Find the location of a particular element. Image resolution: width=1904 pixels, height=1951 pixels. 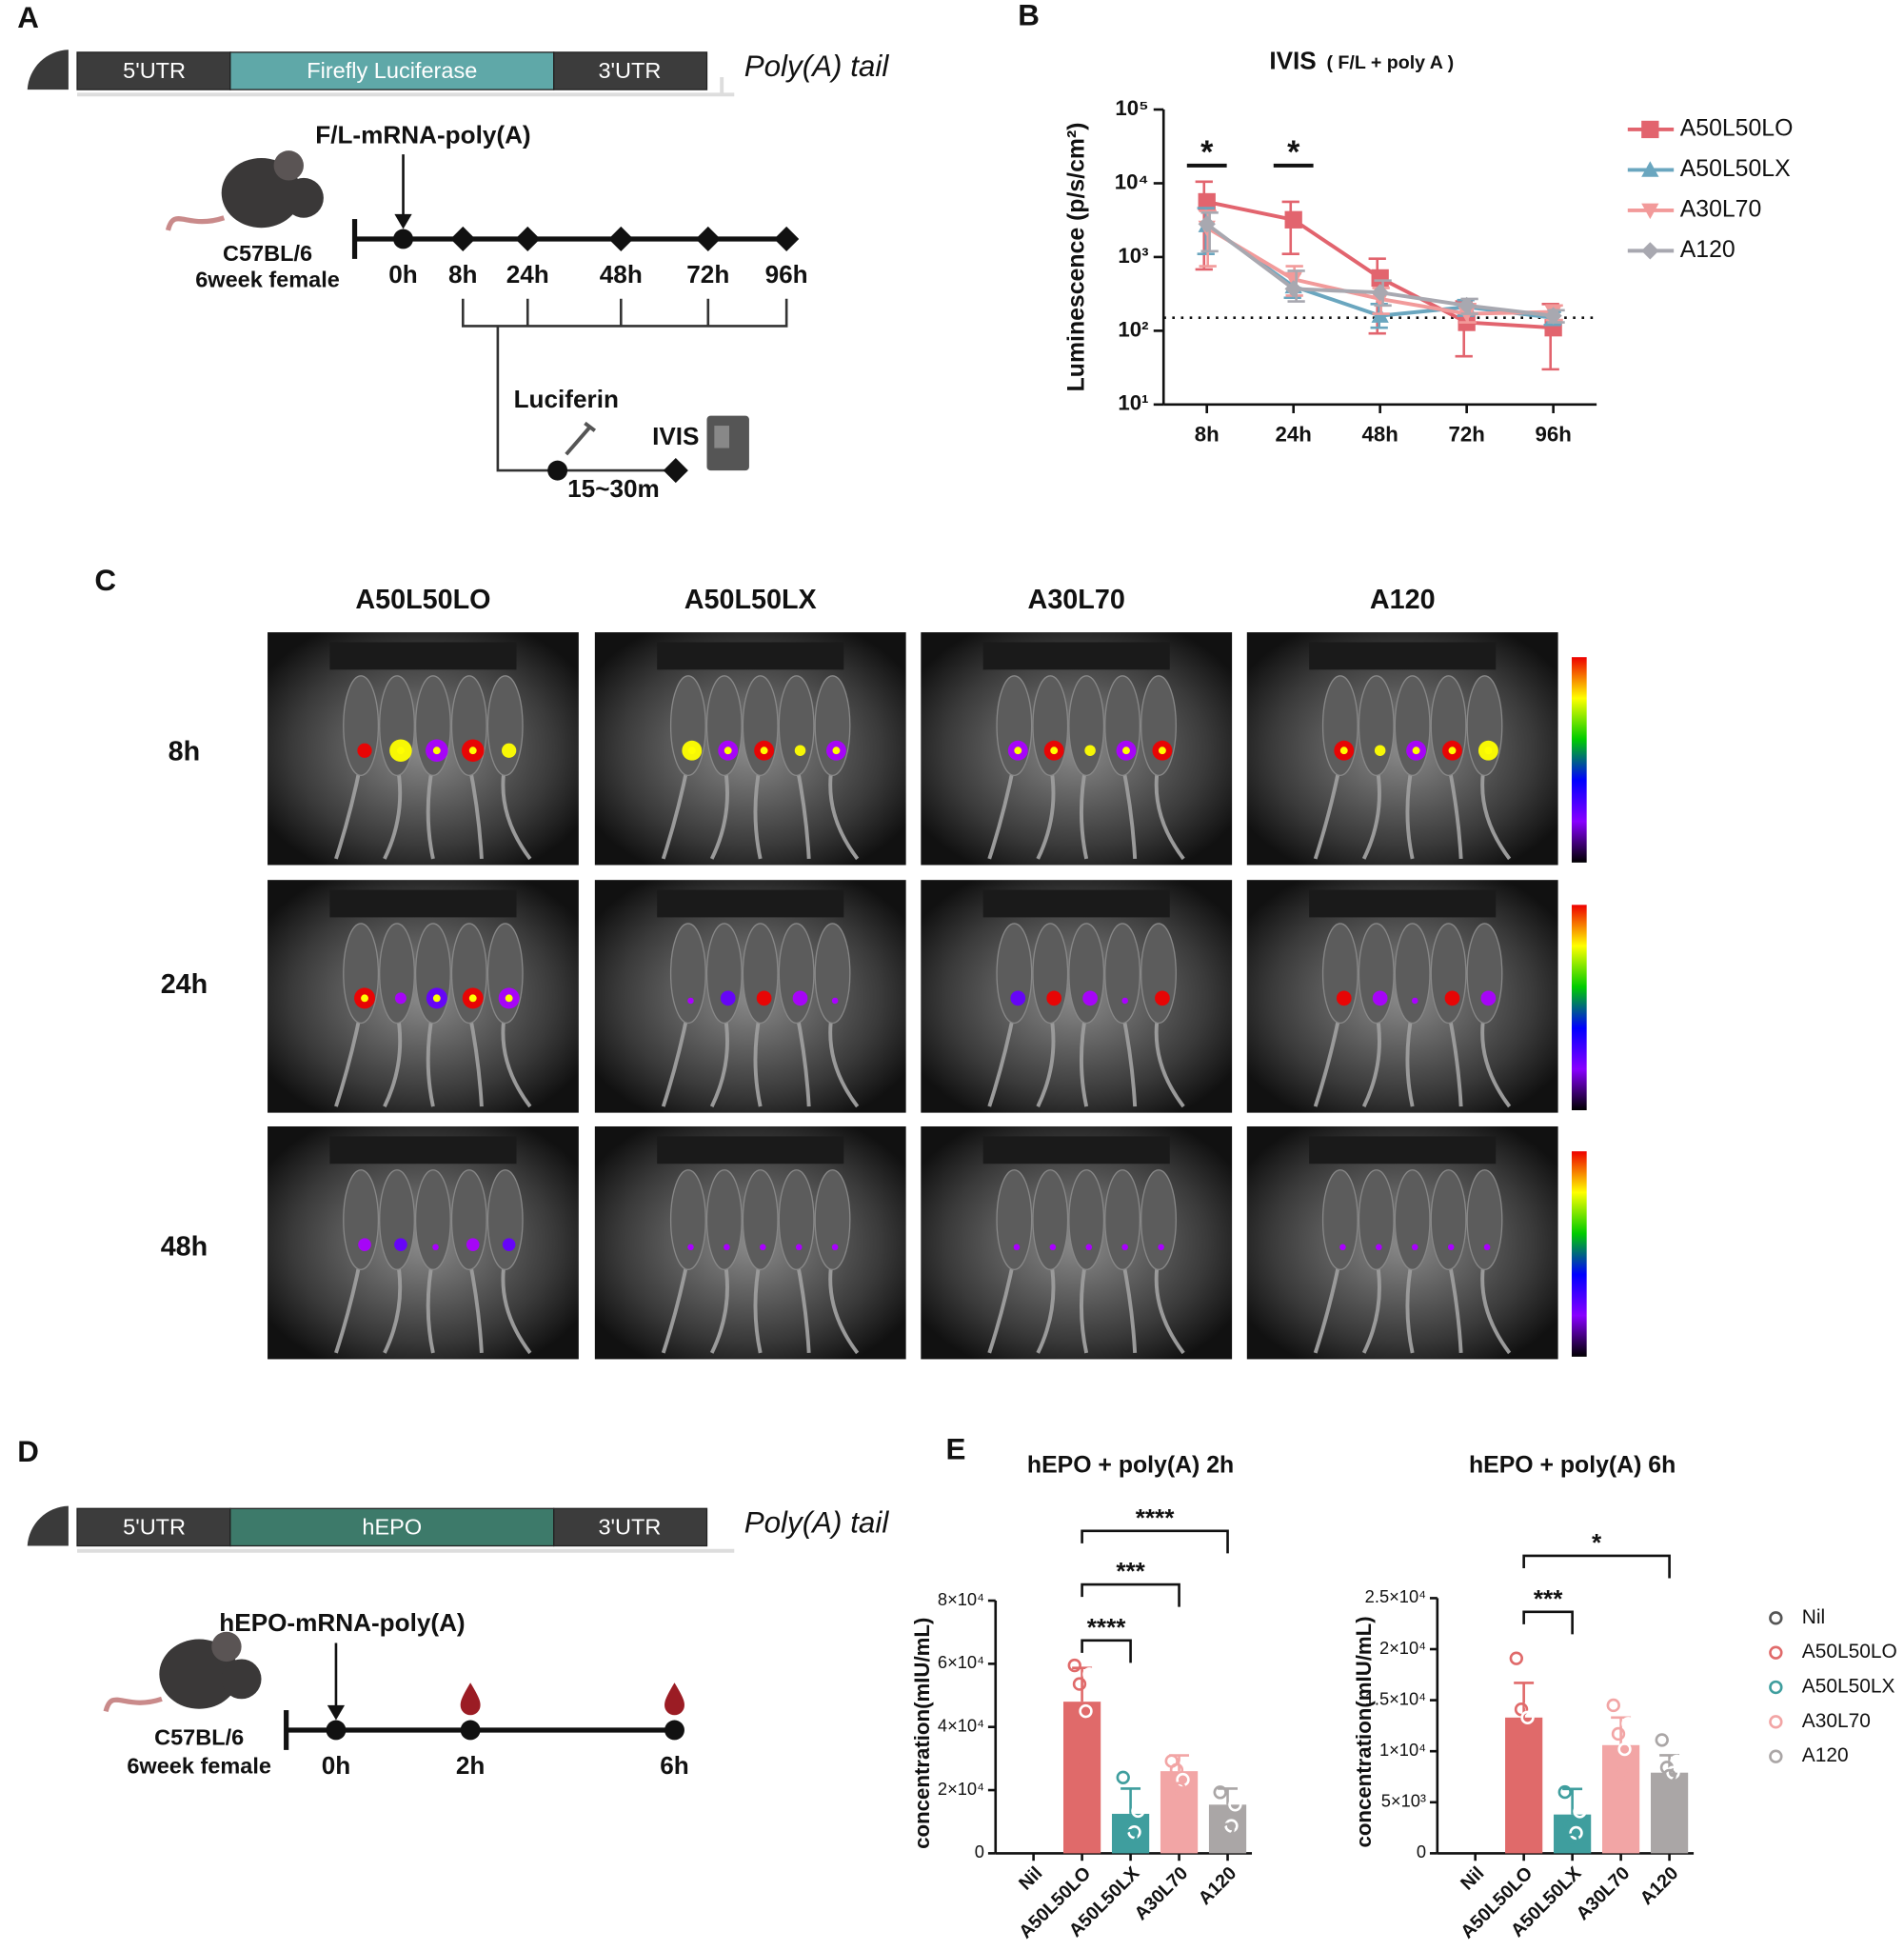

time-label: 48h is located at coordinates (621, 275).